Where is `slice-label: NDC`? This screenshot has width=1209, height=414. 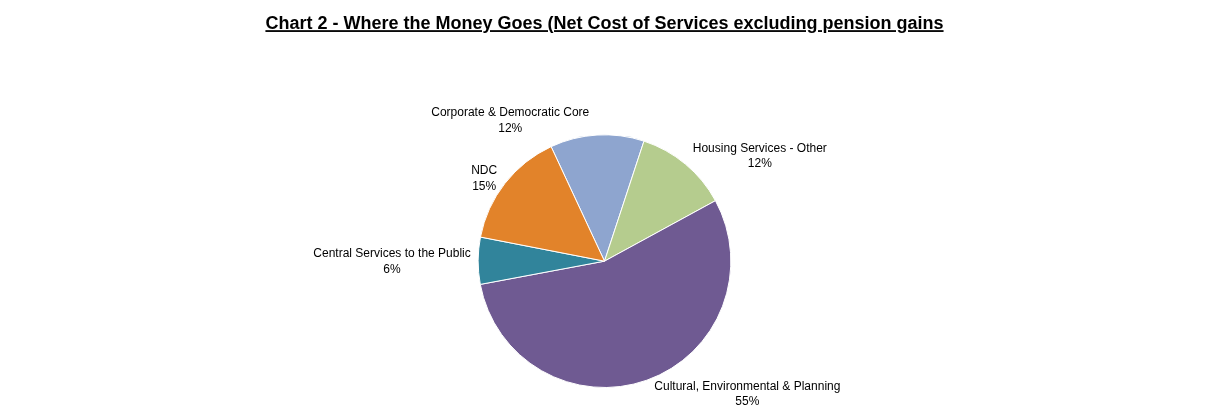 slice-label: NDC is located at coordinates (484, 169).